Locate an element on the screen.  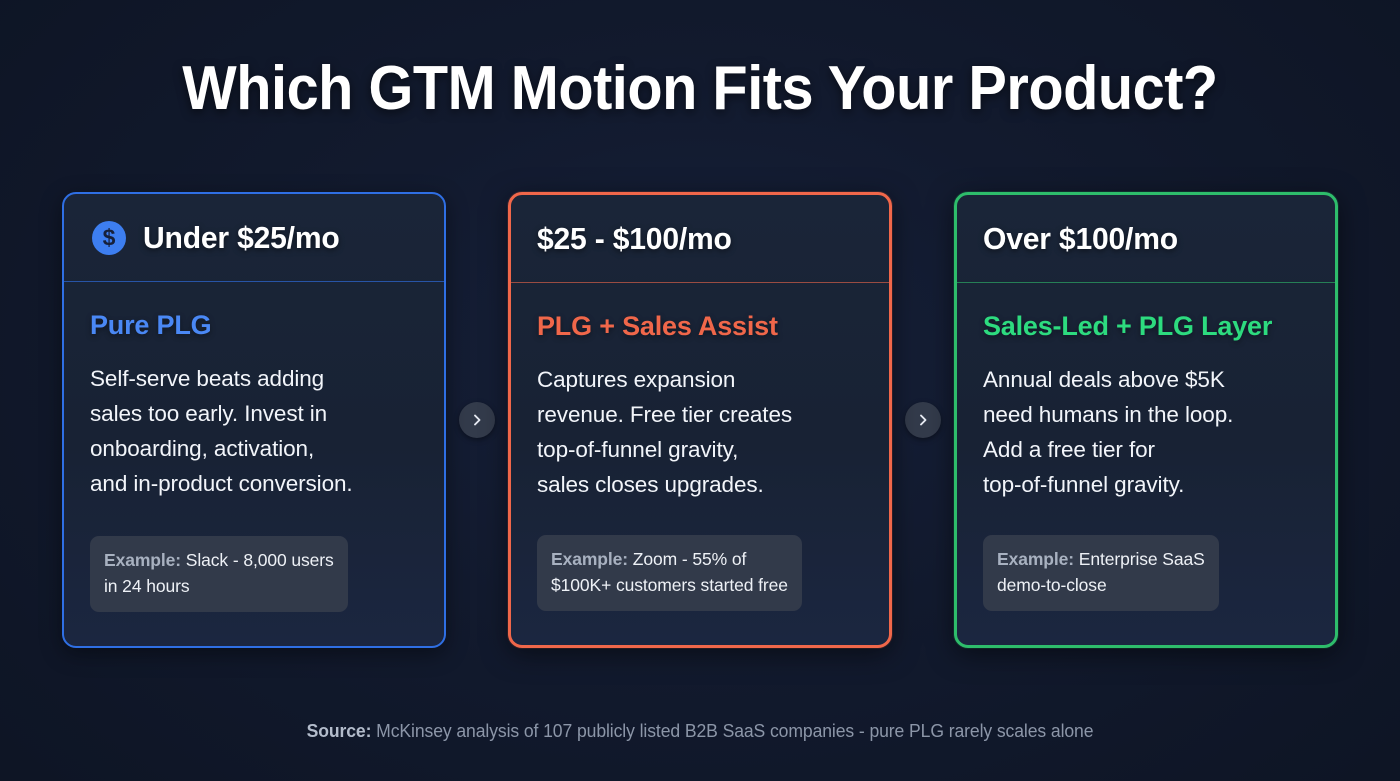
example-callout: Example: Slack - 8,000 users in 24 hours is located at coordinates (219, 574).